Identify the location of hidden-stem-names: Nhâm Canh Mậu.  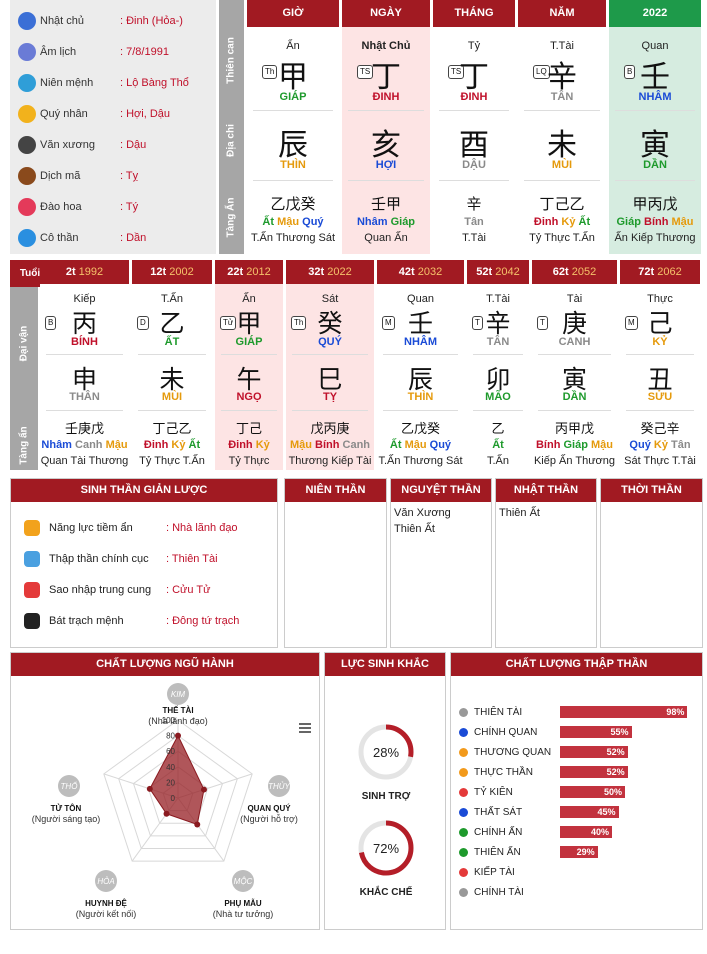
(84, 445).